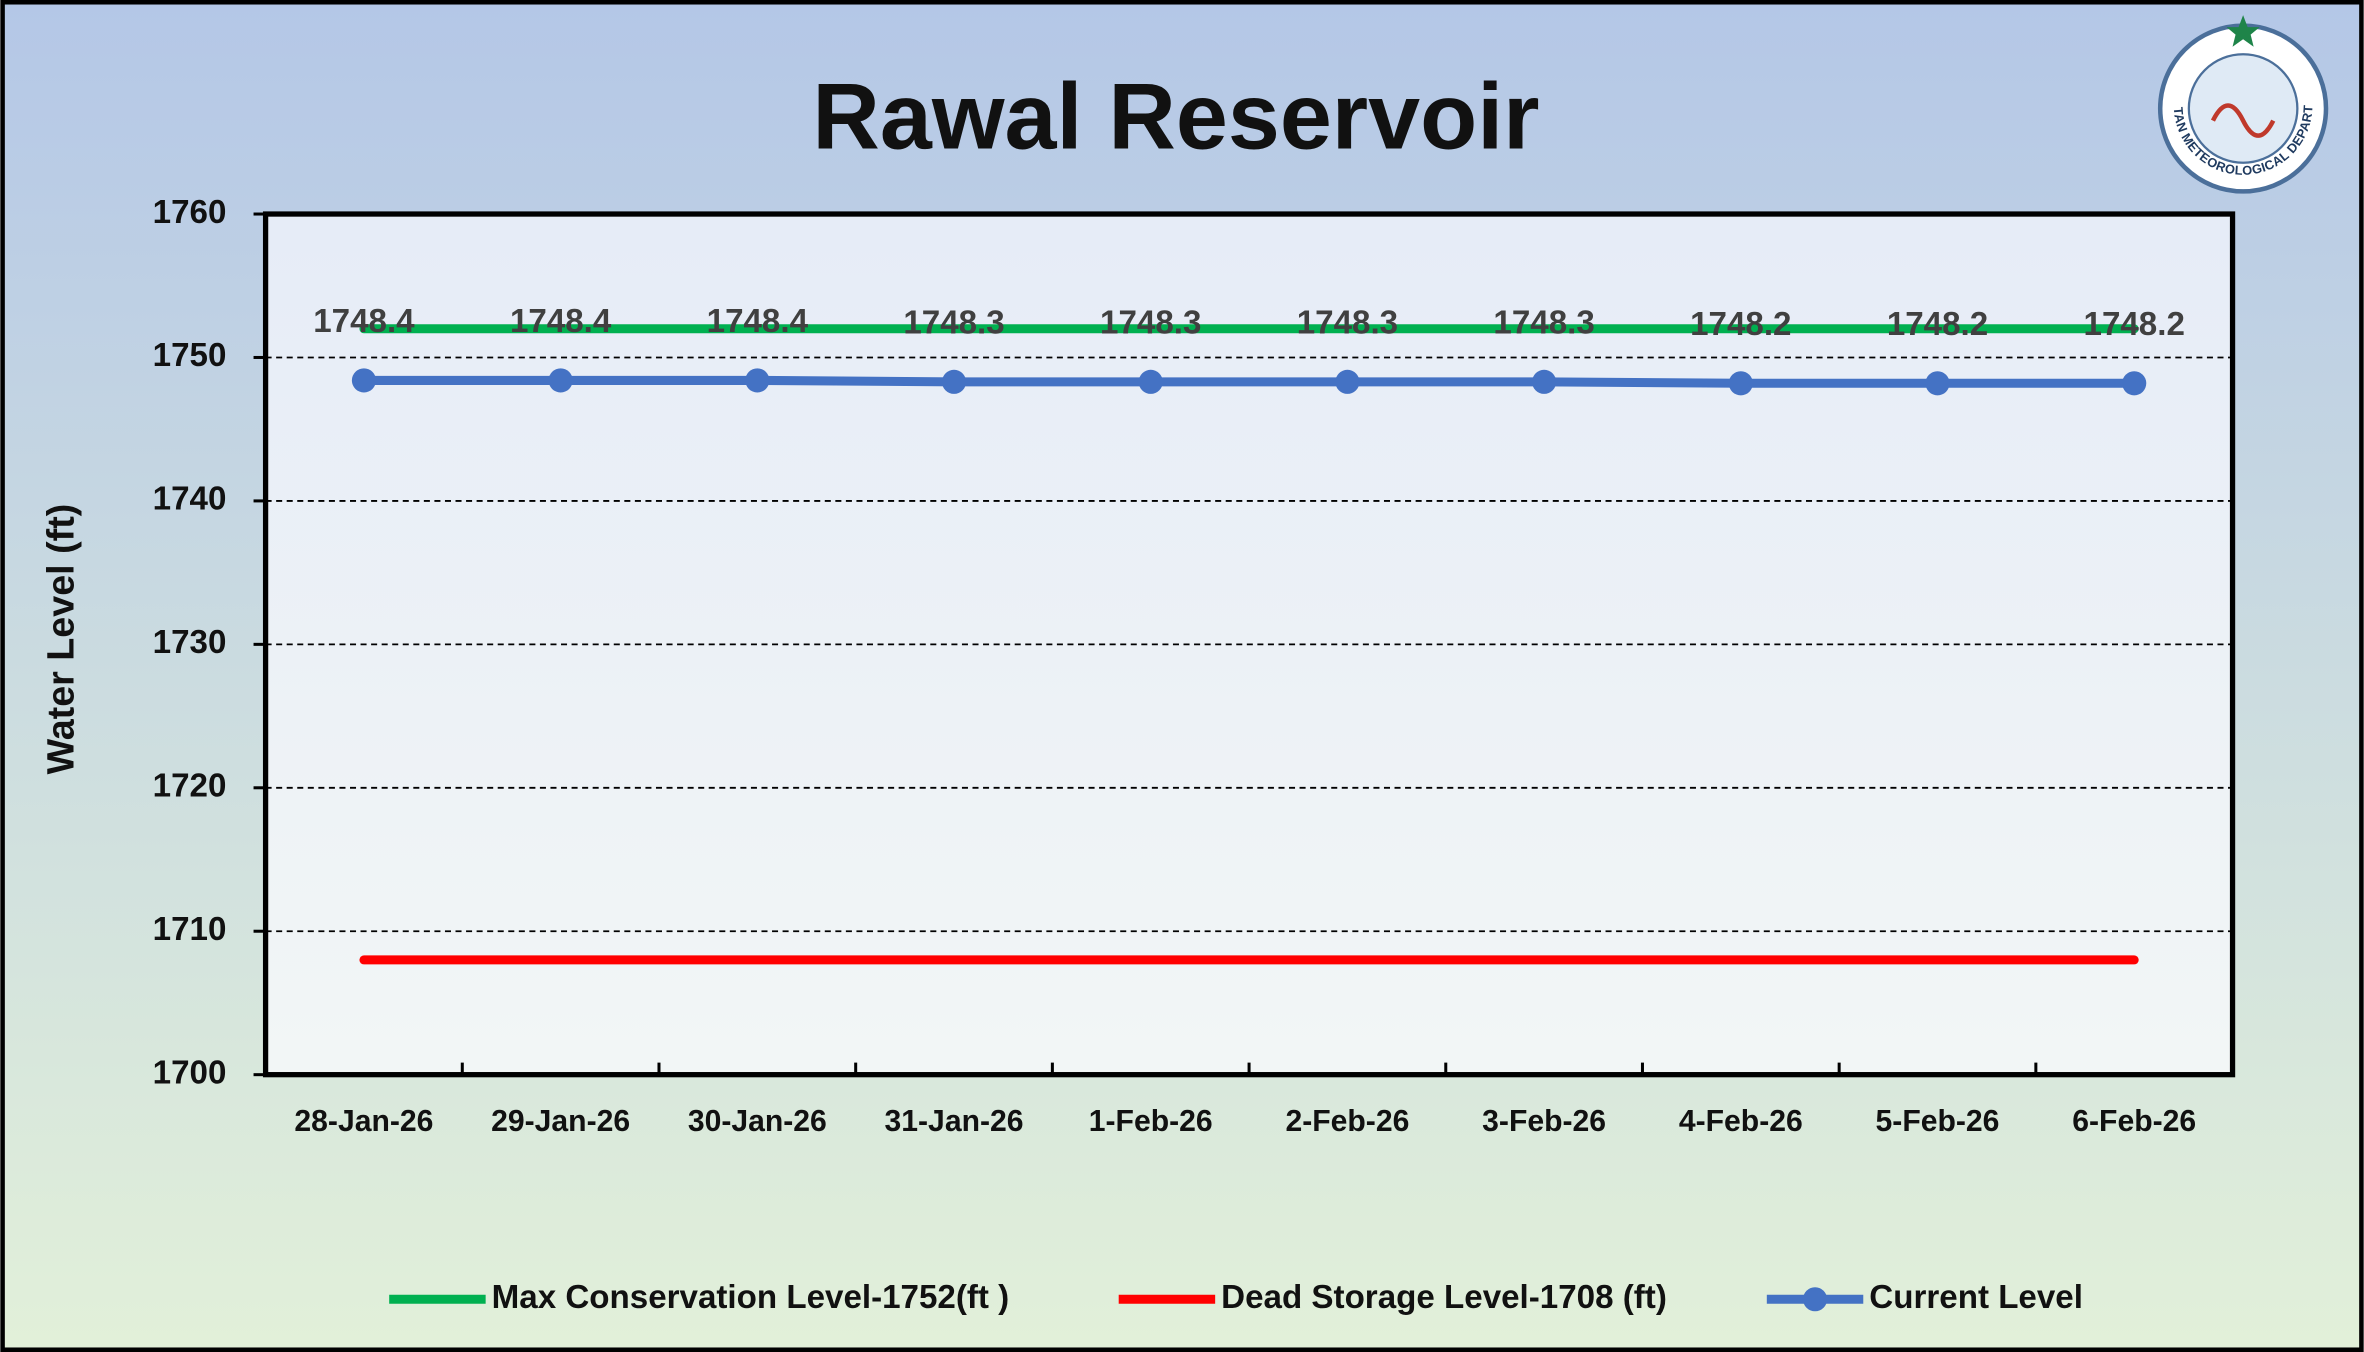 This screenshot has width=2364, height=1352. Describe the element at coordinates (1444, 1297) in the screenshot. I see `legend-label: Dead Storage Level-1708 (ft)` at that location.